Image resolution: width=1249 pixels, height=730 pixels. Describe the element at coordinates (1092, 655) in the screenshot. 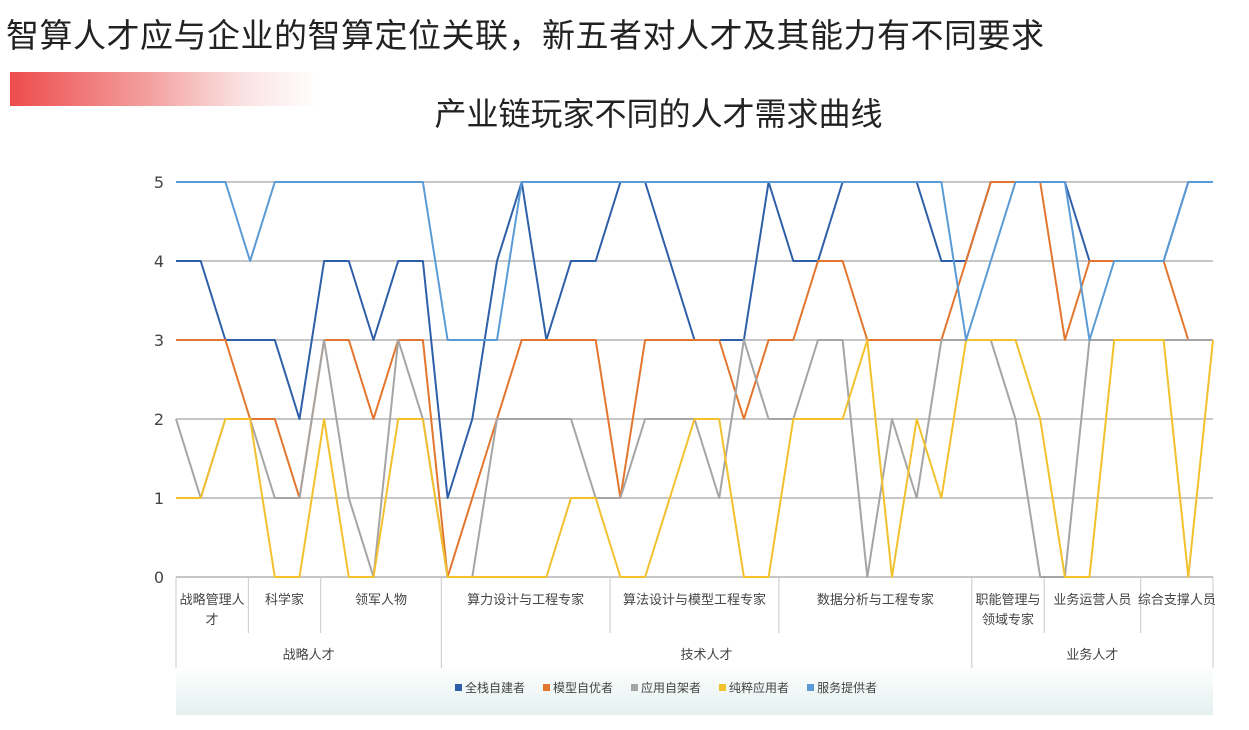

I see `x-group-label: 业务人才` at that location.